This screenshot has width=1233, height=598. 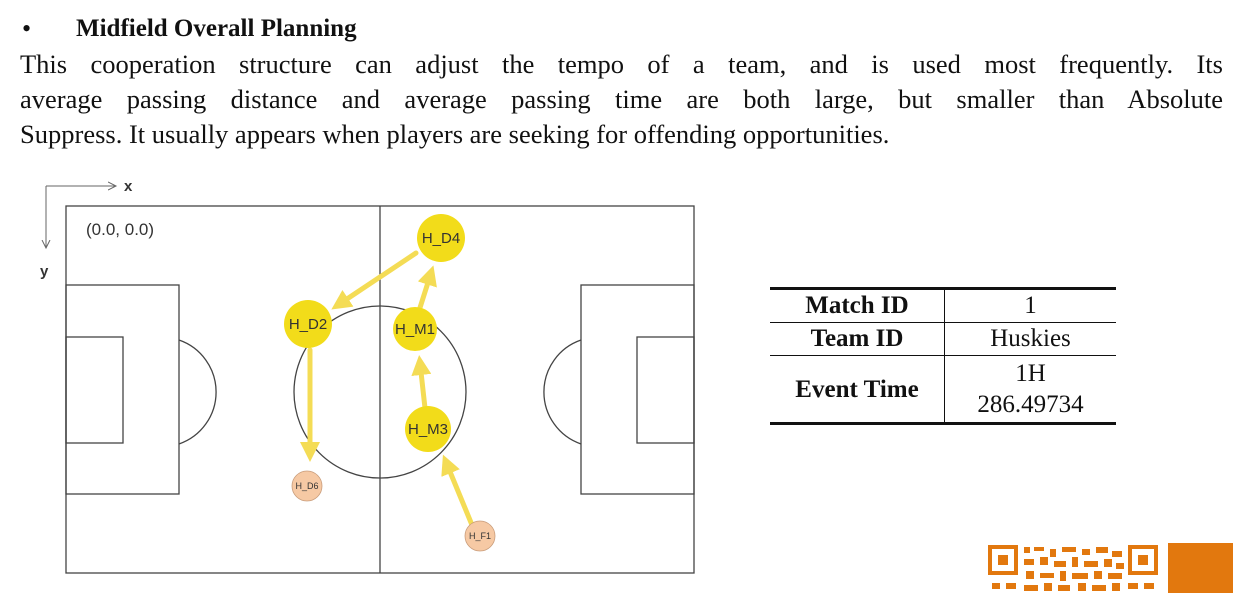 I want to click on left-goal-box, so click(x=94, y=390).